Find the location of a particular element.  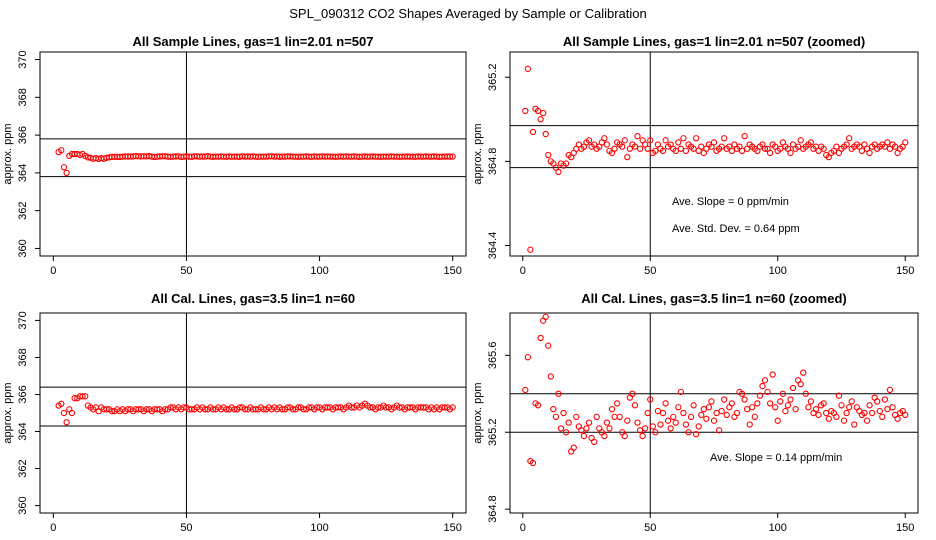

y-tick-label: 360 is located at coordinates (23, 248).